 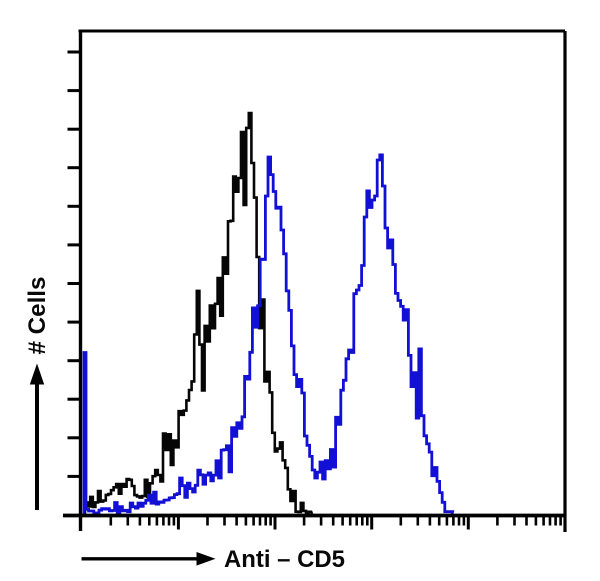 I want to click on svg-text: # Cells, so click(x=37, y=316).